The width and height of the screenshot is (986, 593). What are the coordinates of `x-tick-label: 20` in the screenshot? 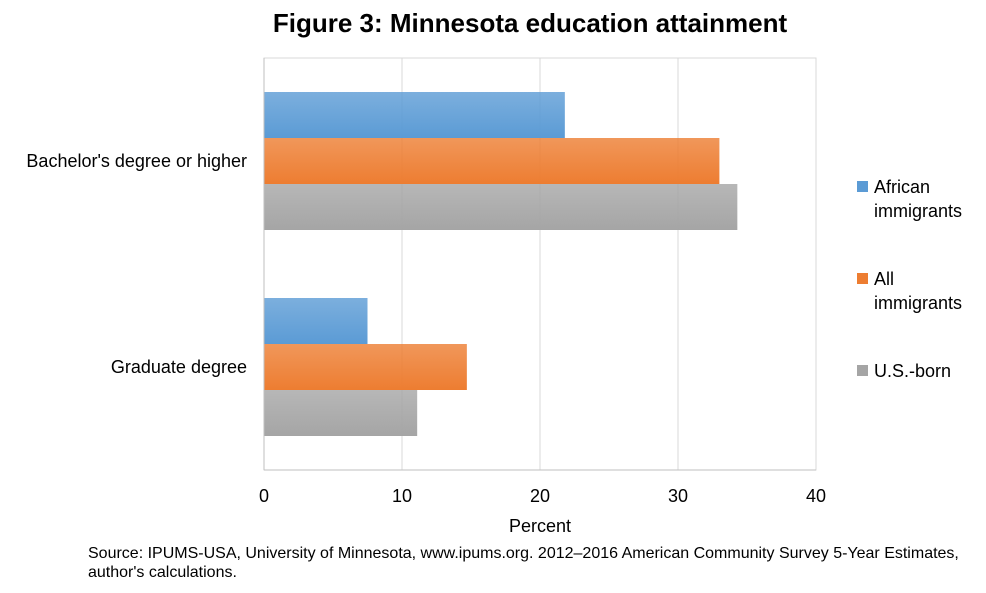 It's located at (540, 496).